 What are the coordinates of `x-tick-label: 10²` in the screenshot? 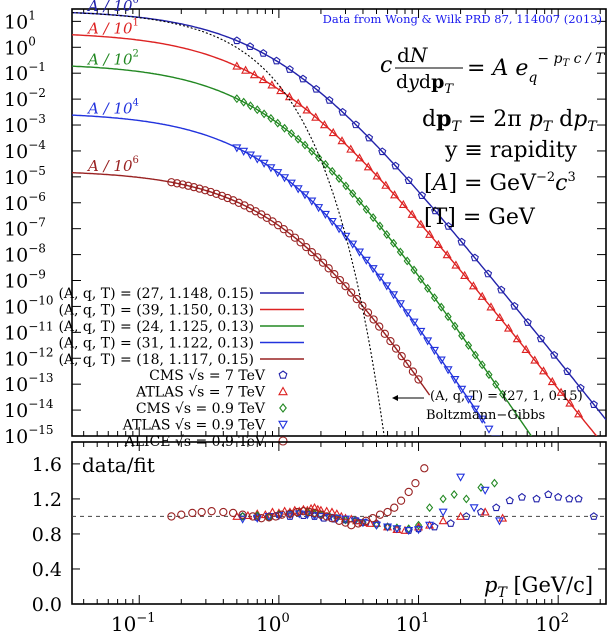 It's located at (552, 623).